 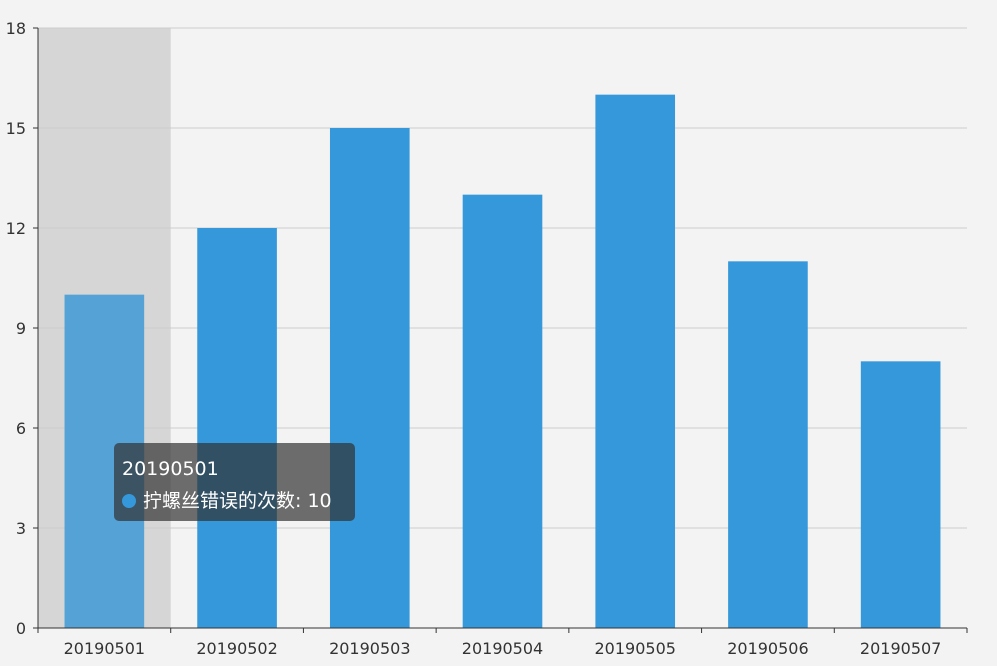 I want to click on y-tick-label: 9, so click(x=21, y=328).